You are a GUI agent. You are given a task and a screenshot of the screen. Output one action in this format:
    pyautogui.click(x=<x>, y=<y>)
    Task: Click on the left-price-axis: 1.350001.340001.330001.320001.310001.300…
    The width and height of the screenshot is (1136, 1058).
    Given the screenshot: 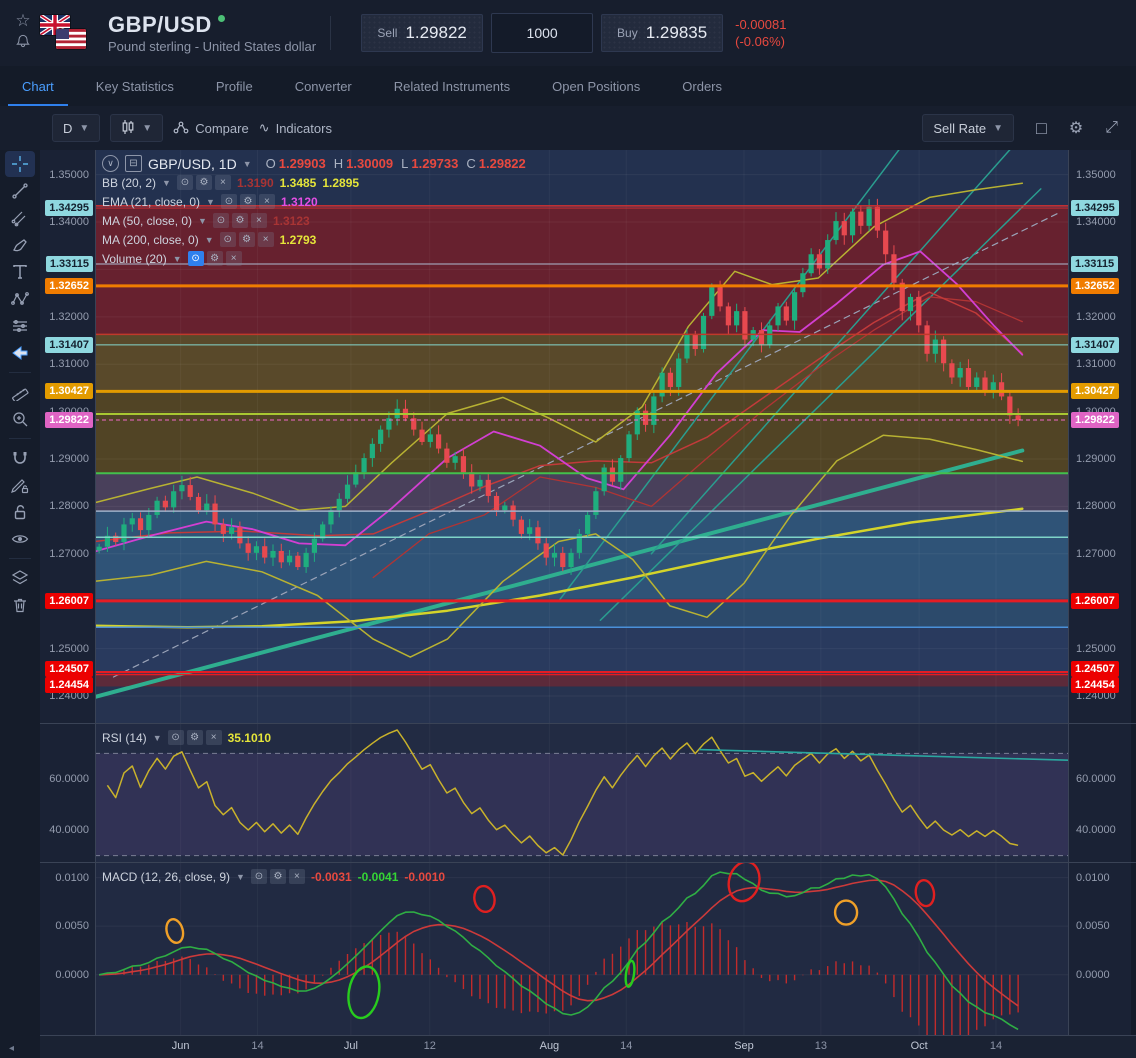 What is the action you would take?
    pyautogui.click(x=68, y=436)
    